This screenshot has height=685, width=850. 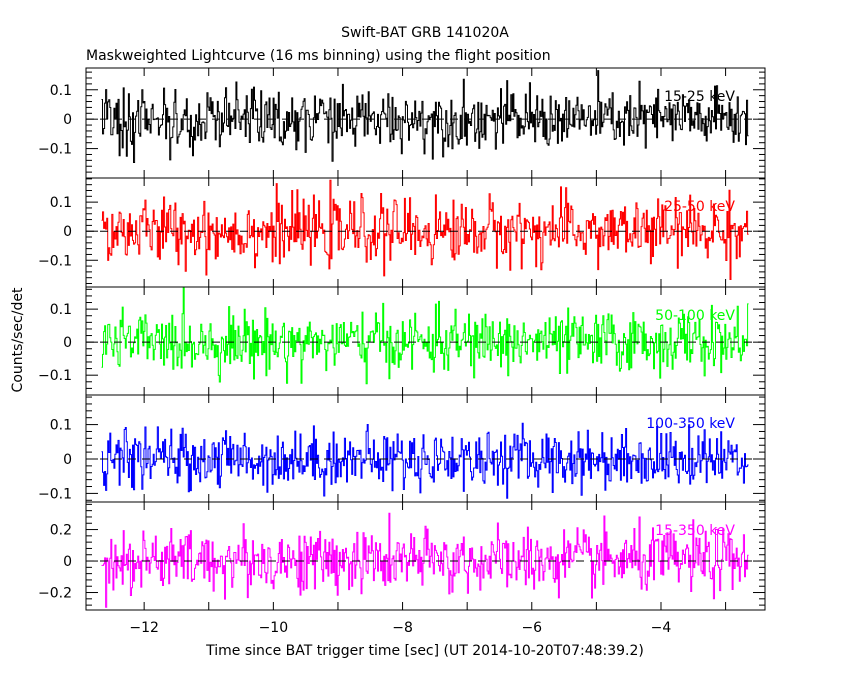 I want to click on panel-100-350-kev: −0.1 0 0.1 100-350 keV, so click(x=402, y=448).